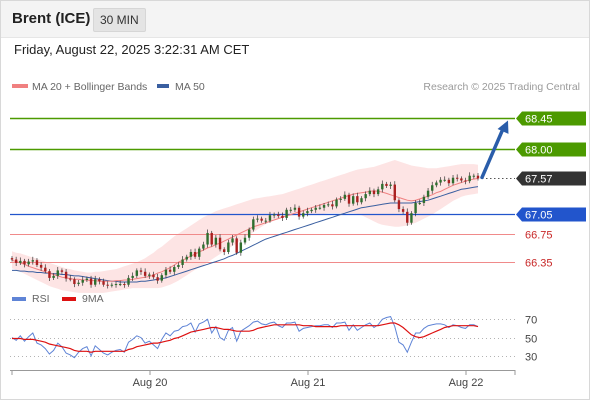 Image resolution: width=590 pixels, height=400 pixels. Describe the element at coordinates (89, 87) in the screenshot. I see `ma20-legend-label: MA 20 + Bollinger Bands` at that location.